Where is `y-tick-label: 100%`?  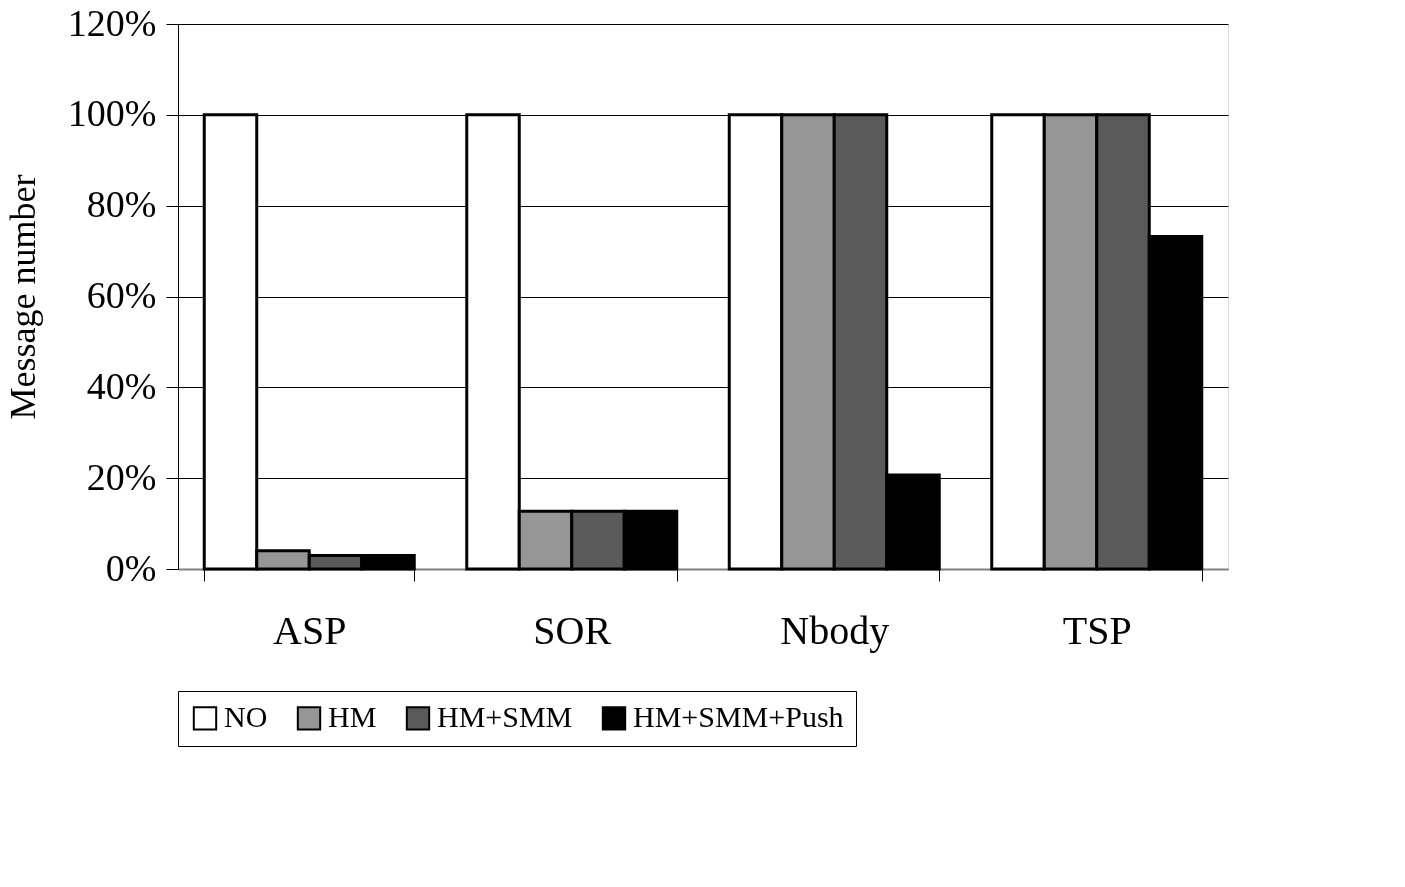
y-tick-label: 100% is located at coordinates (112, 113).